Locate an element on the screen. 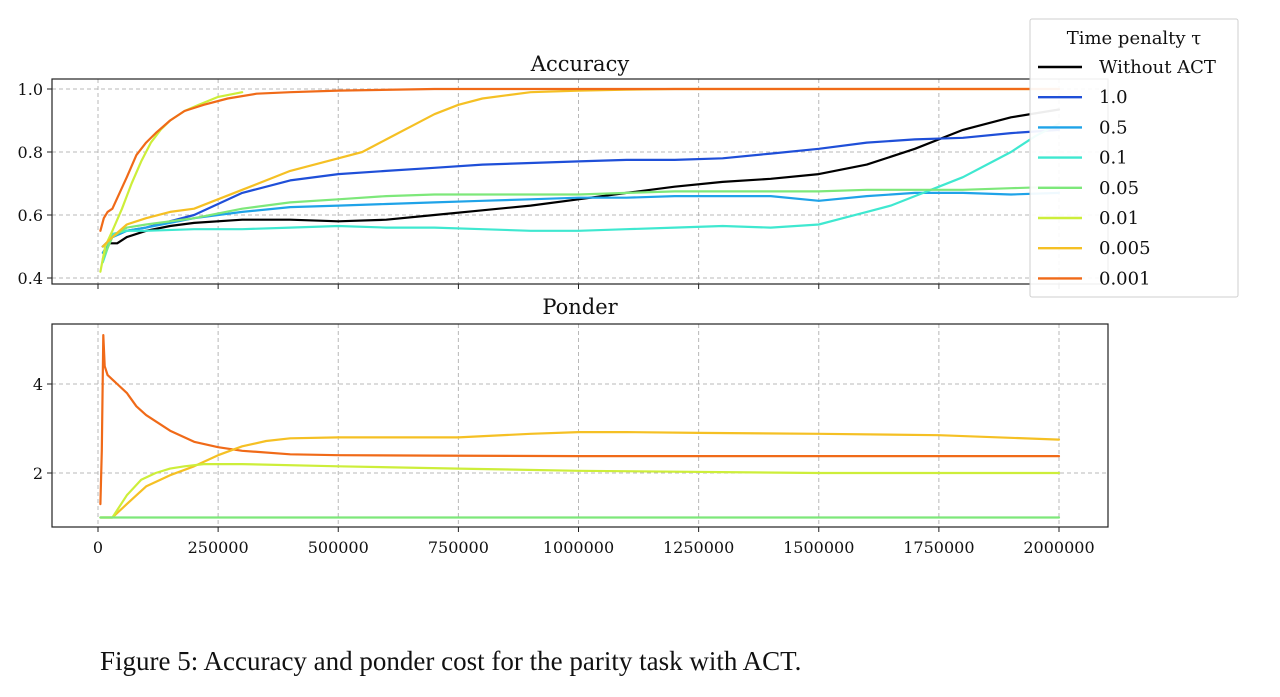 The image size is (1280, 697). x-tick-label: 500000 is located at coordinates (338, 547).